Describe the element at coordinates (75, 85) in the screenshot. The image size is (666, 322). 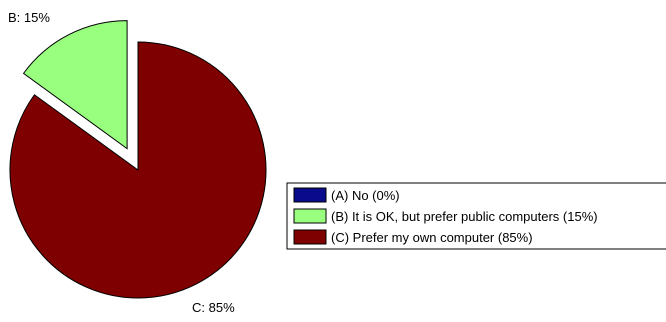
I see `pie-slice-b` at that location.